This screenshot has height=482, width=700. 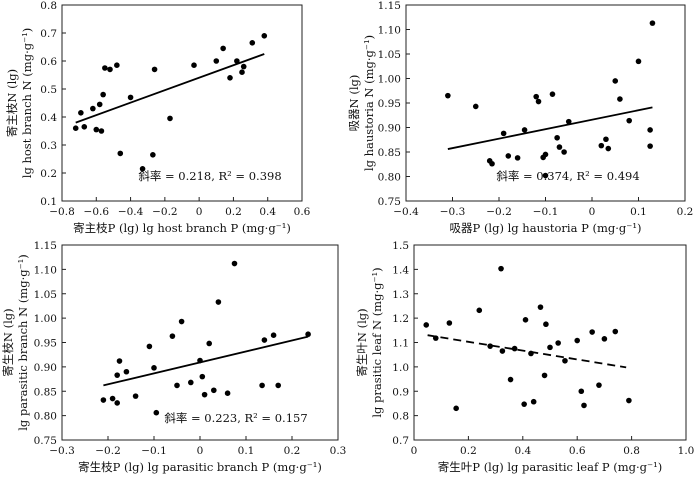 I want to click on chart4-ytick-label: 1.2, so click(x=400, y=319).